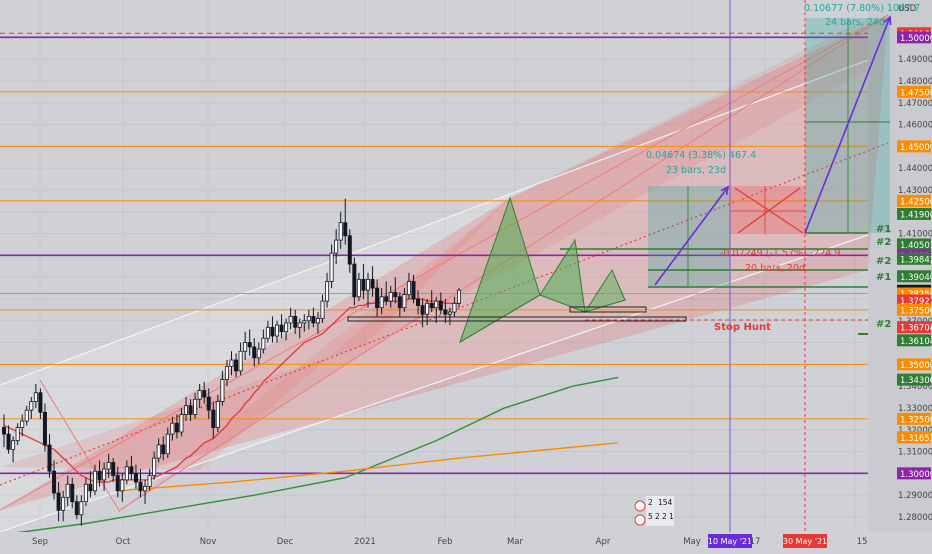 The width and height of the screenshot is (932, 554). Describe the element at coordinates (208, 542) in the screenshot. I see `x-tick-label: Nov` at that location.